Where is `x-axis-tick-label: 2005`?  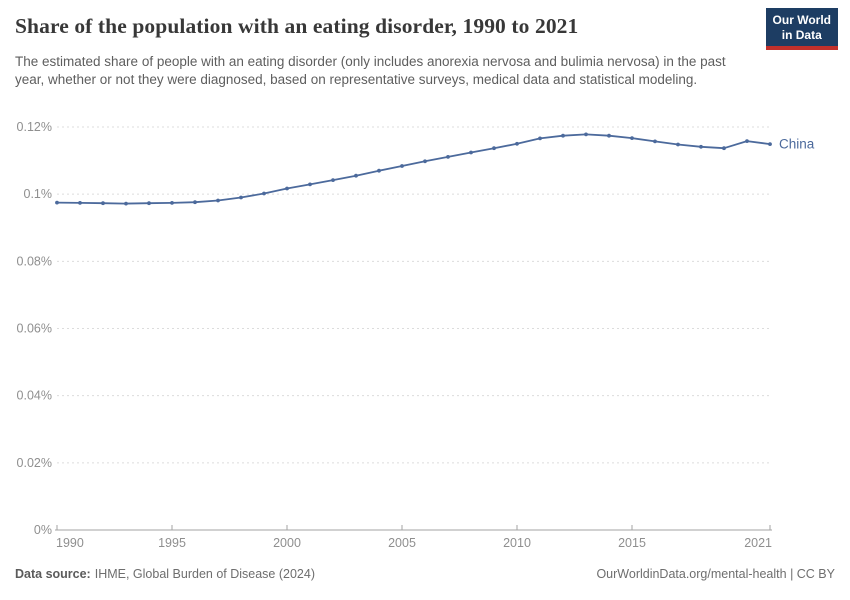
x-axis-tick-label: 2005 is located at coordinates (402, 543).